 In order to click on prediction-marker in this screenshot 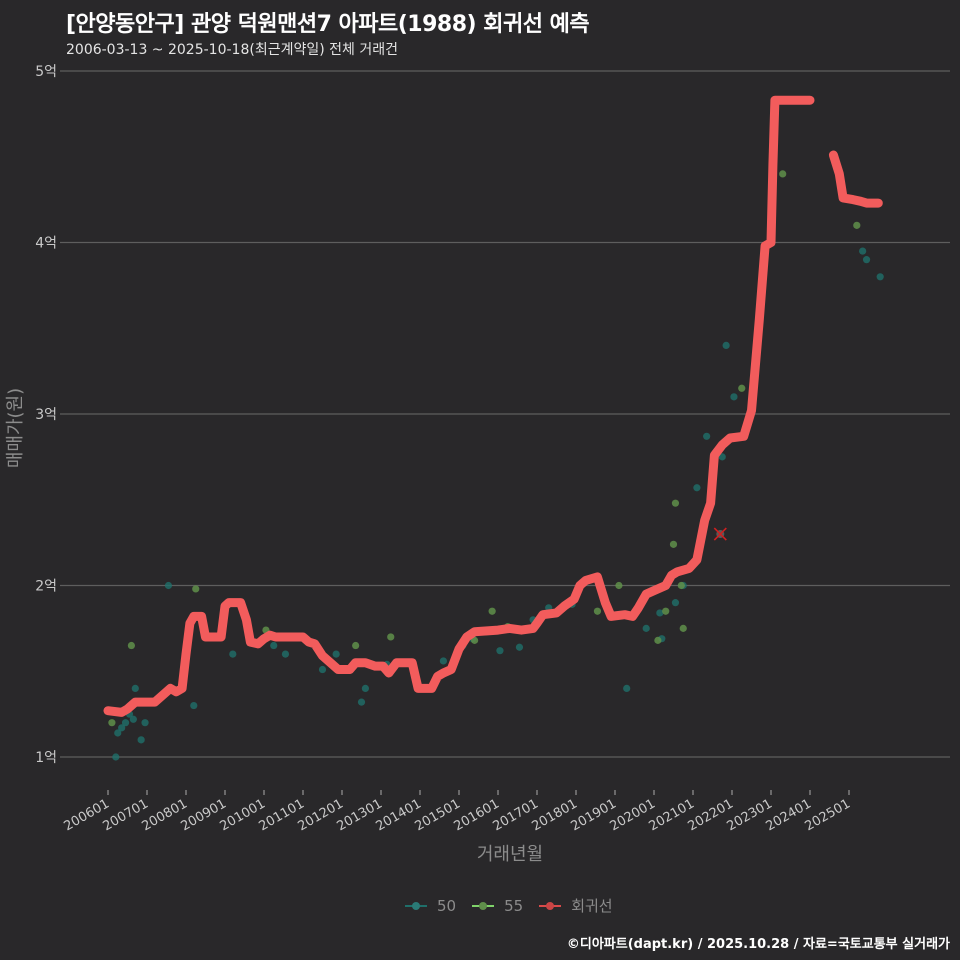, I will do `click(720, 534)`.